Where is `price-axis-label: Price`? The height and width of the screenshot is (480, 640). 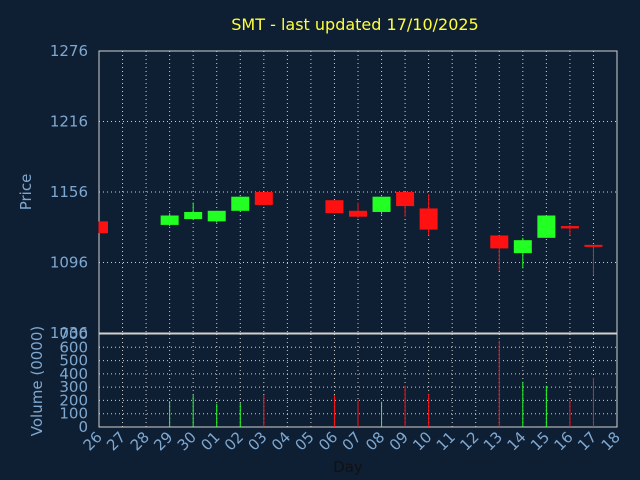
price-axis-label: Price is located at coordinates (26, 192).